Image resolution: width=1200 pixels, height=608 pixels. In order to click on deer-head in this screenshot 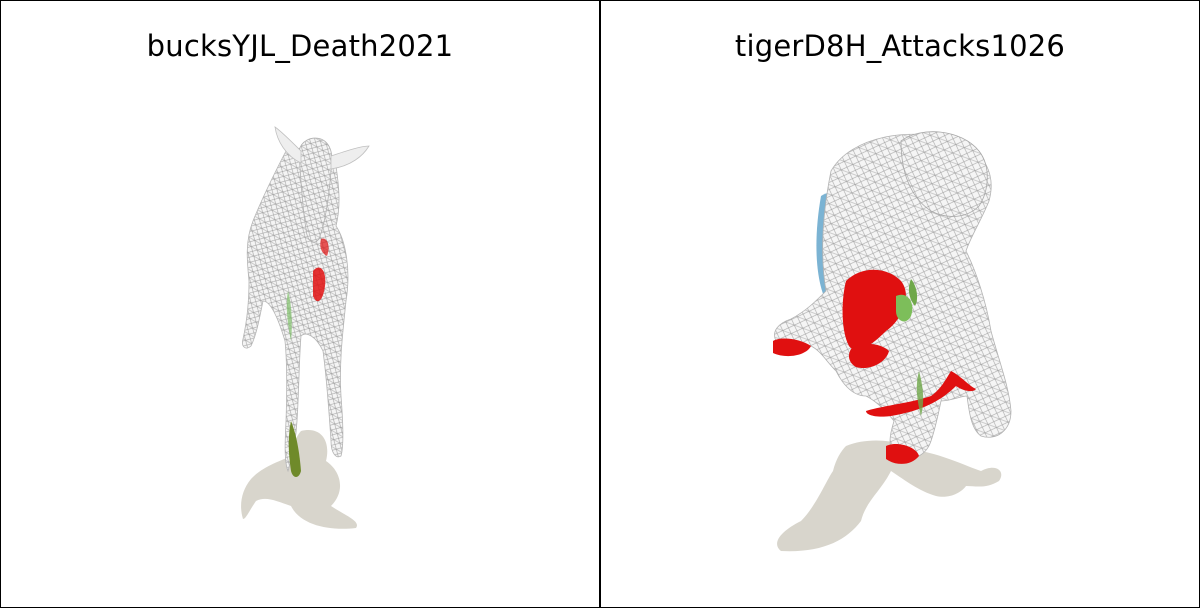, I will do `click(315, 190)`.